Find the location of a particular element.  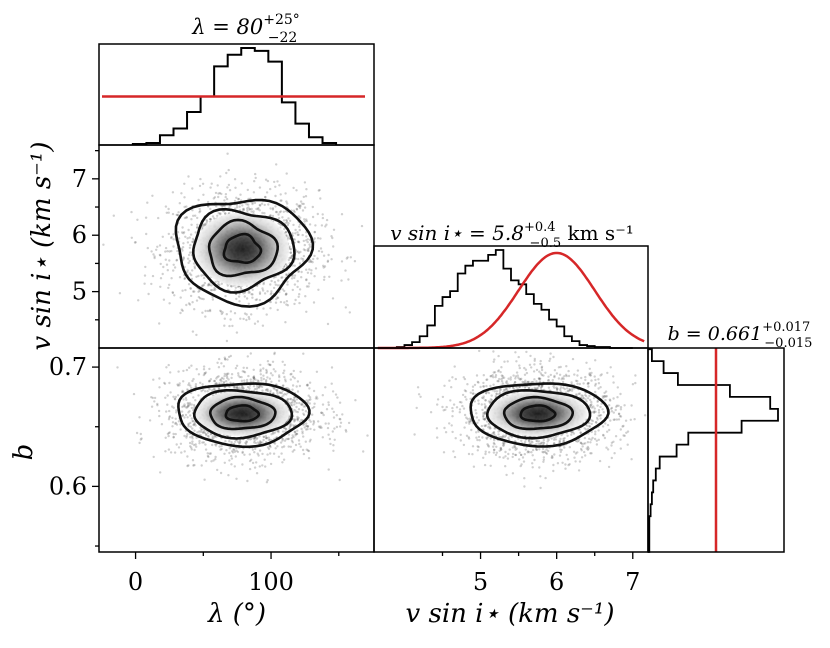

b-y-tick-label: 0.7 is located at coordinates (68, 367).